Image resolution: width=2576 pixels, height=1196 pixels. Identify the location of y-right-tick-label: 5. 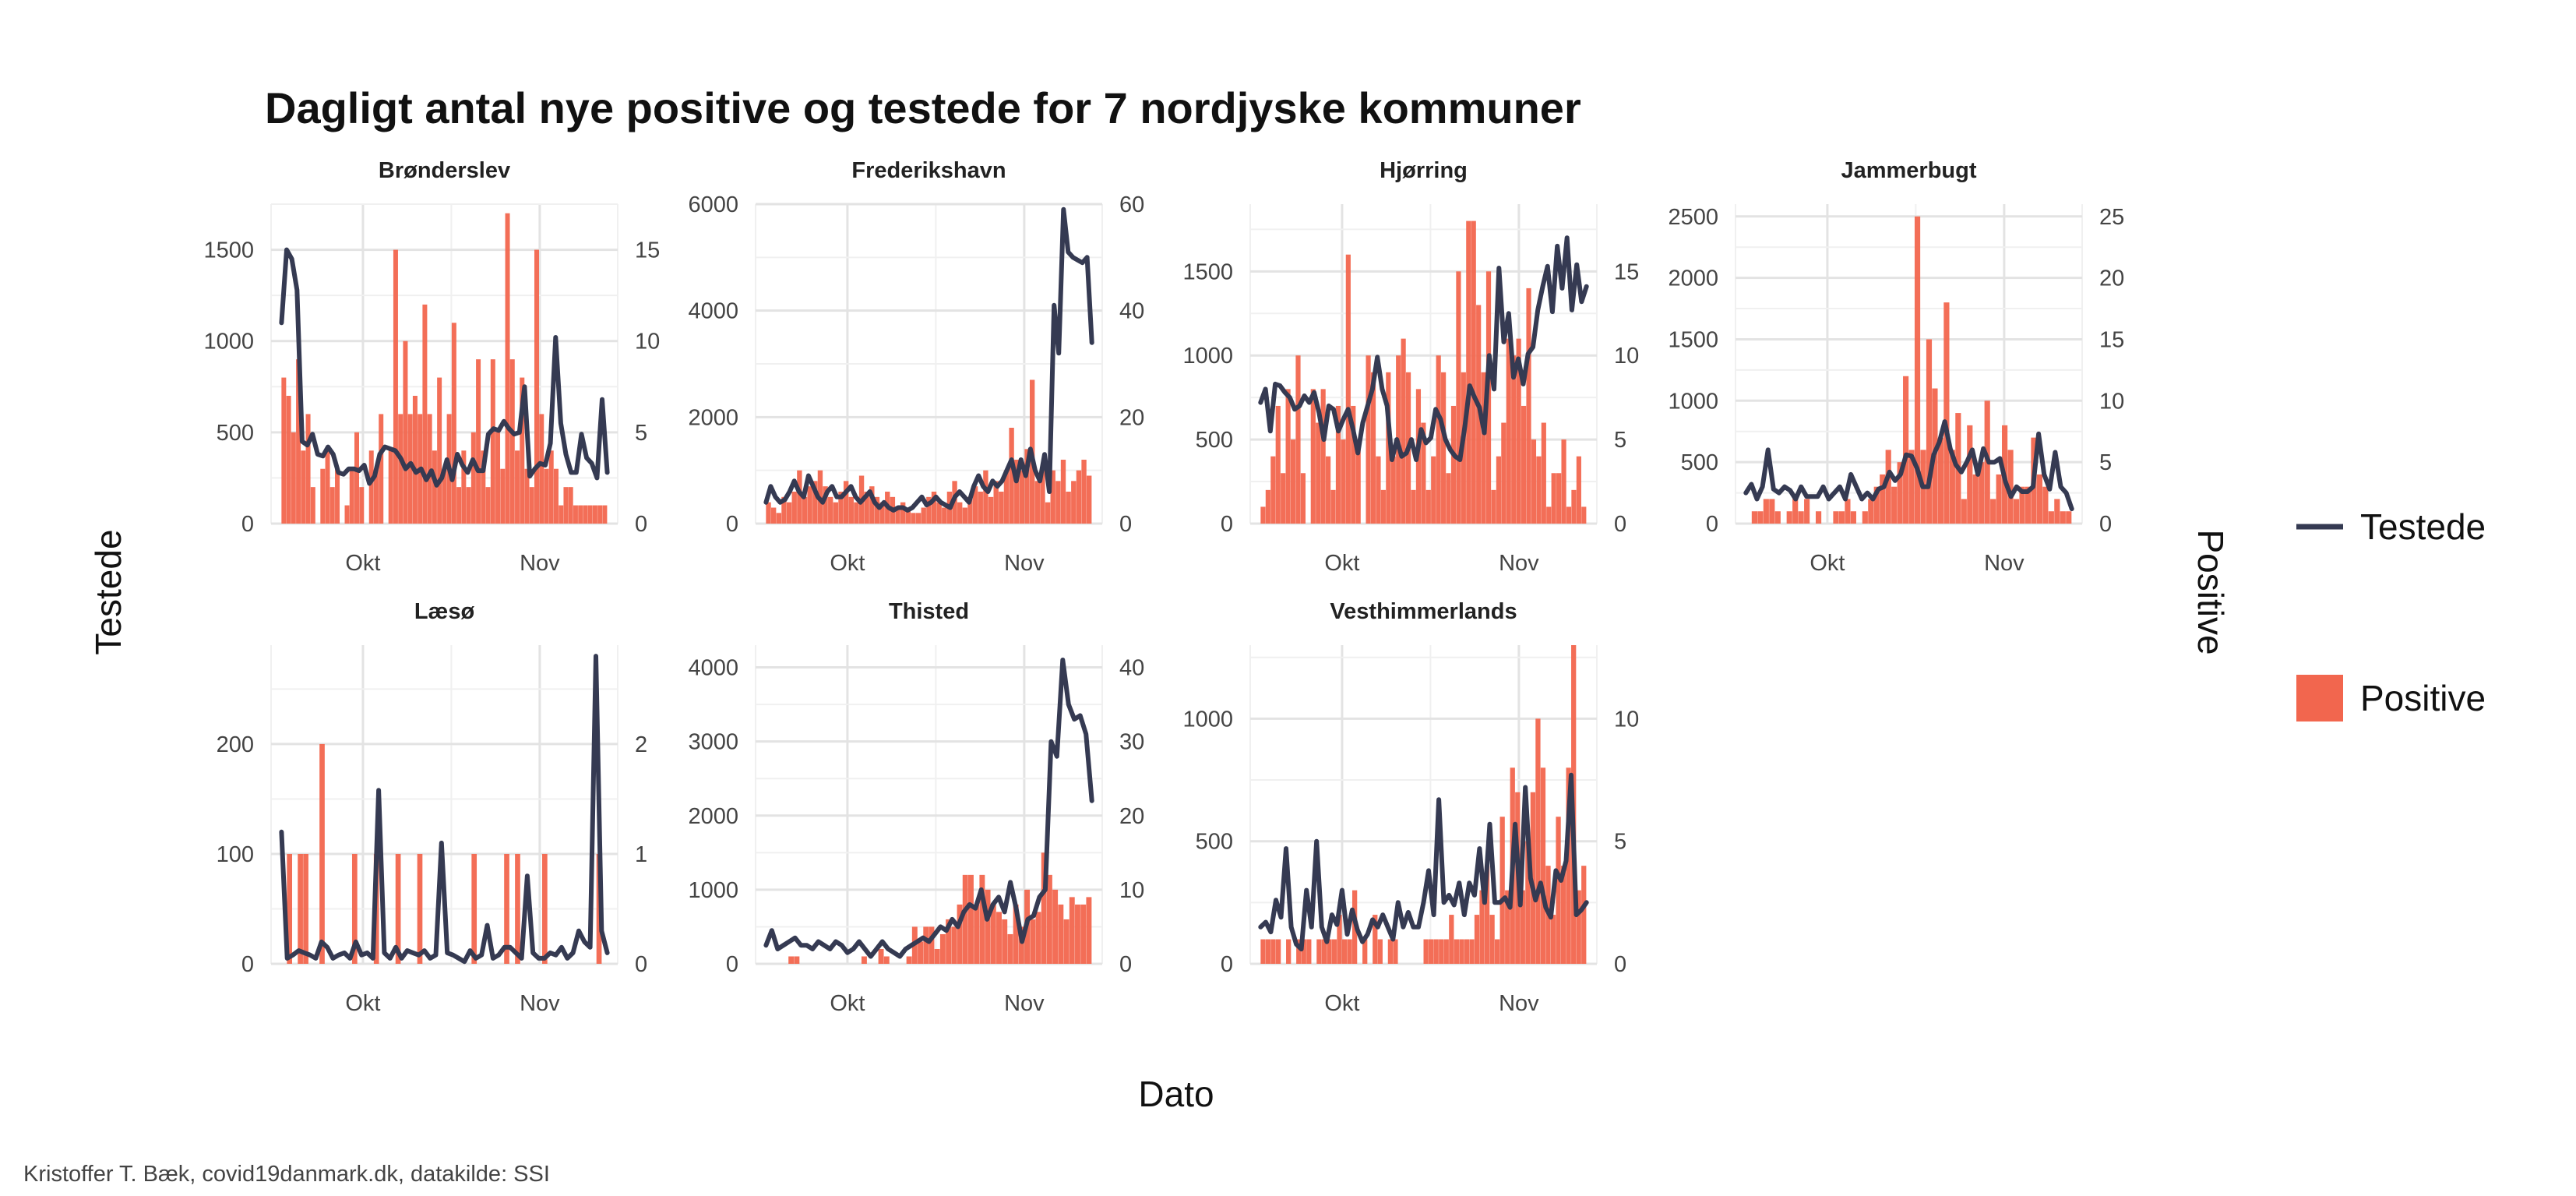
(2105, 462).